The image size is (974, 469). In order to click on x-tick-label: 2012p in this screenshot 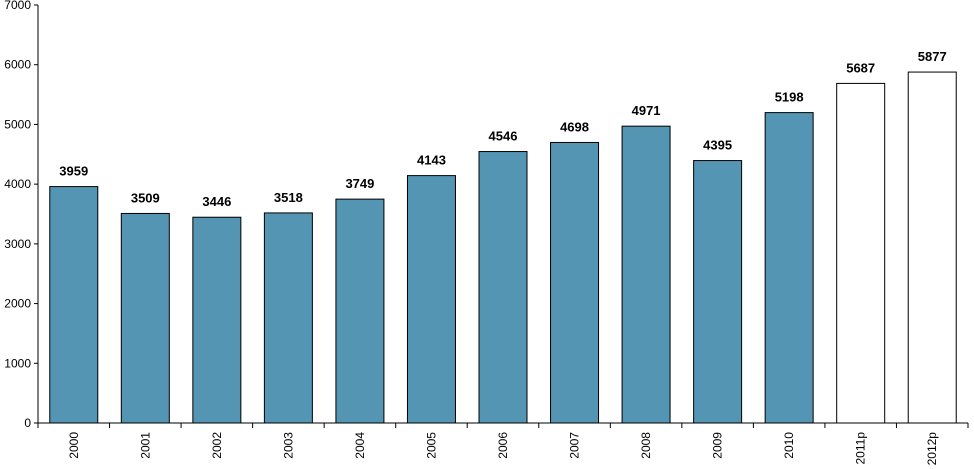, I will do `click(932, 449)`.